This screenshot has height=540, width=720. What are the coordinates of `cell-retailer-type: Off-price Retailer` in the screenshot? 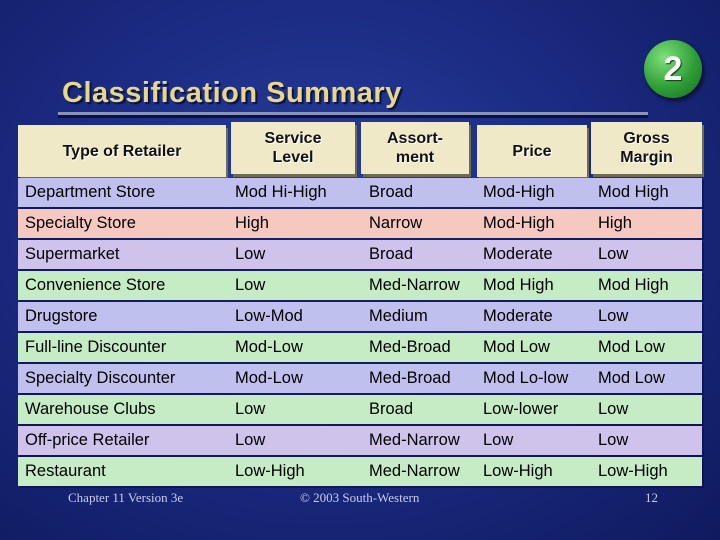 It's located at (87, 440).